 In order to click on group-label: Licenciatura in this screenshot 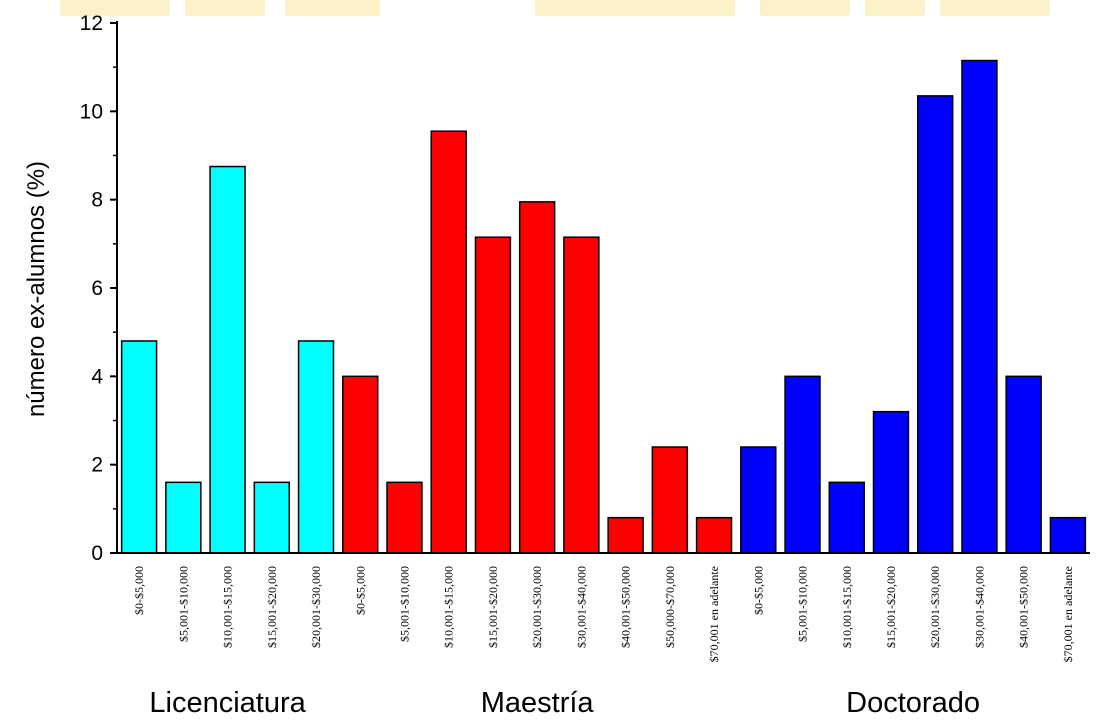, I will do `click(227, 703)`.